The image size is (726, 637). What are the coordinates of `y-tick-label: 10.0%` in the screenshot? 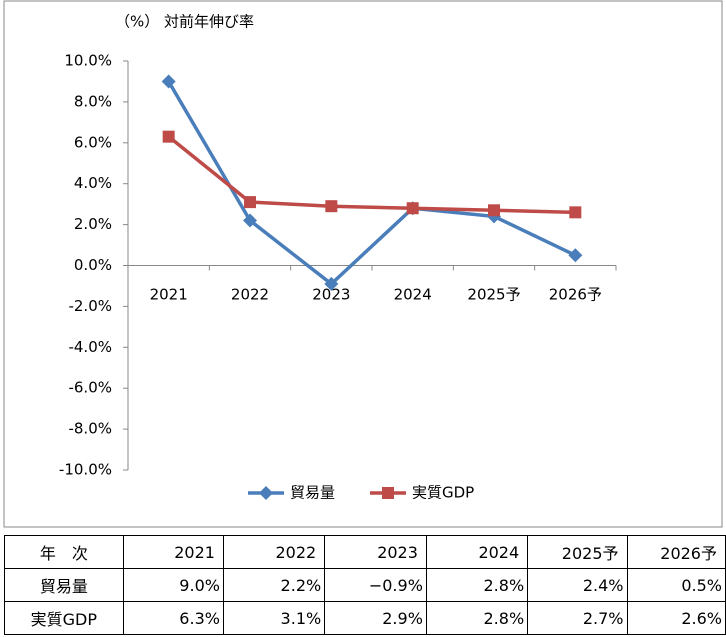 It's located at (88, 61).